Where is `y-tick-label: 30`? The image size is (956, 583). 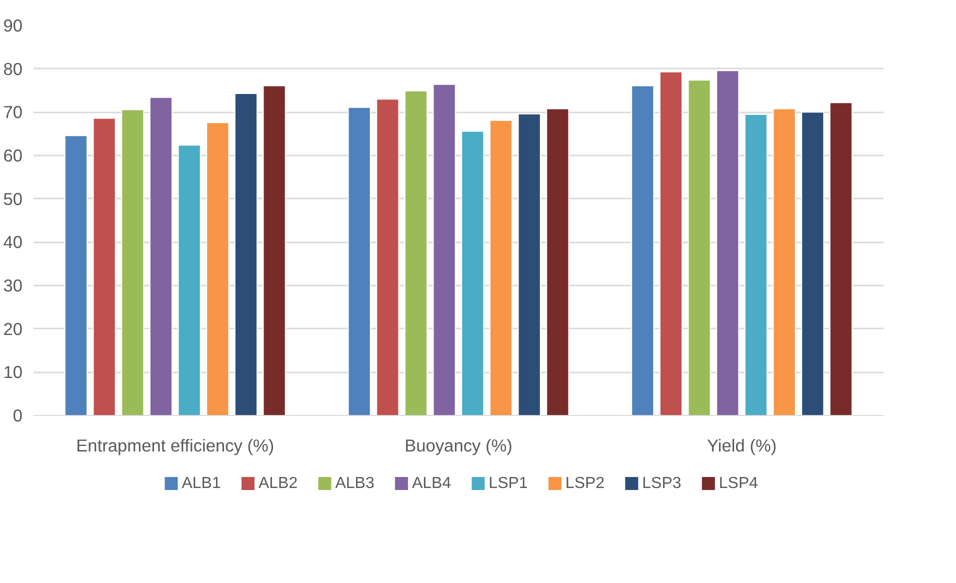
y-tick-label: 30 is located at coordinates (13, 286).